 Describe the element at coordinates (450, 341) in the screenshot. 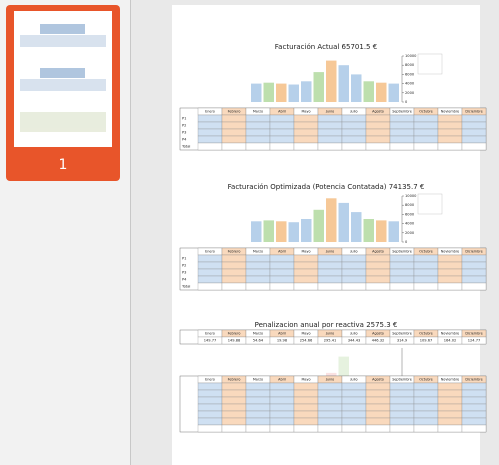

I see `cell-value: 164.02` at that location.